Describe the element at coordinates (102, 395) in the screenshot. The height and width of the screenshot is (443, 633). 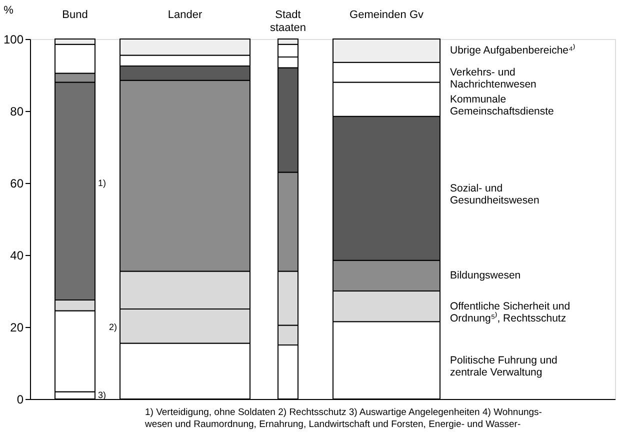
I see `annotation: 3)` at that location.